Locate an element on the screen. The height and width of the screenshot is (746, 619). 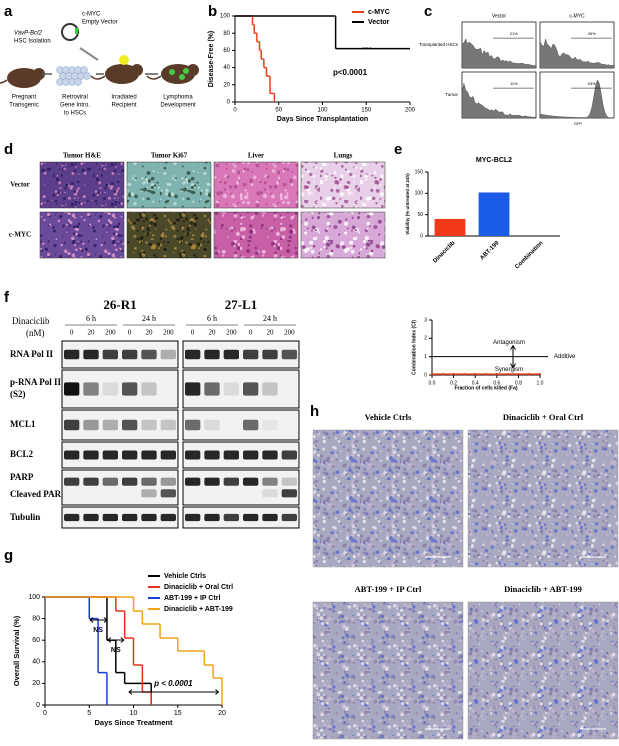
c-axis-label: GFP is located at coordinates (578, 123).